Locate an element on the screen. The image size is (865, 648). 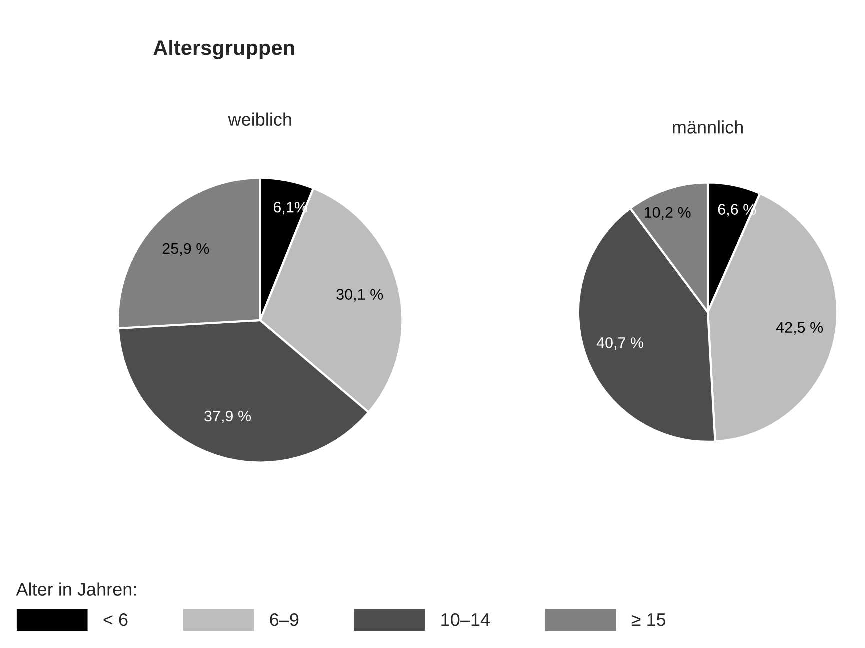
legend-label: 10–14 is located at coordinates (466, 619).